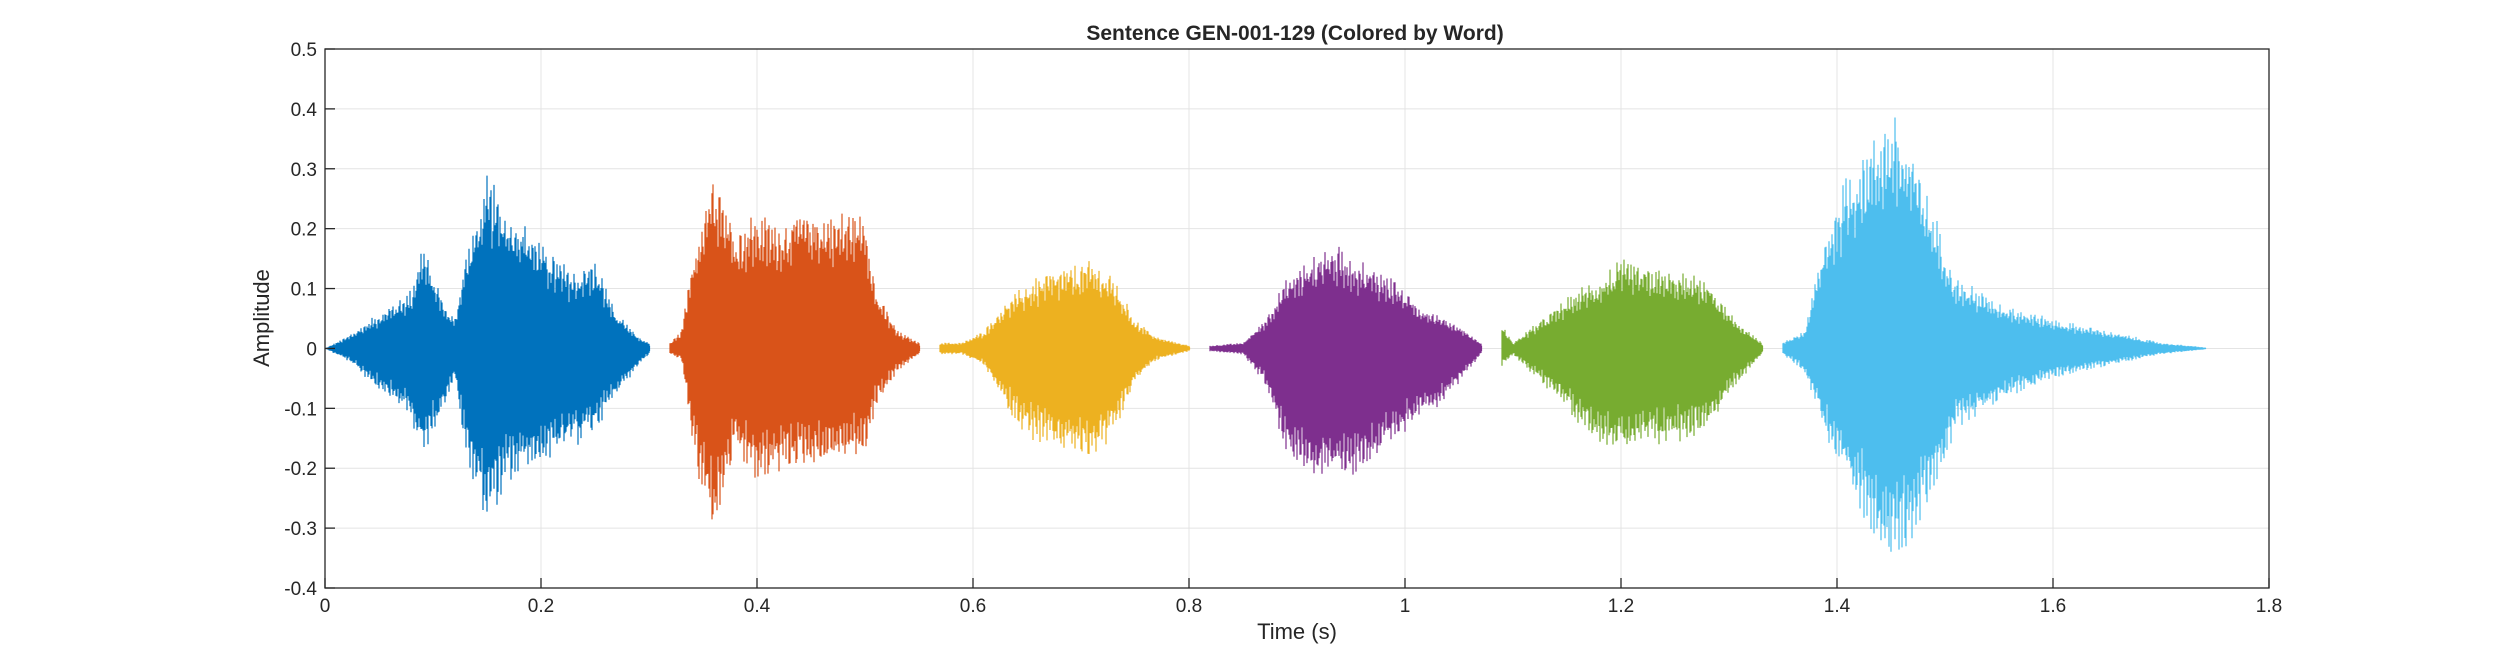 This screenshot has height=657, width=2500. Describe the element at coordinates (1297, 631) in the screenshot. I see `x-axis-label: Time (s)` at that location.